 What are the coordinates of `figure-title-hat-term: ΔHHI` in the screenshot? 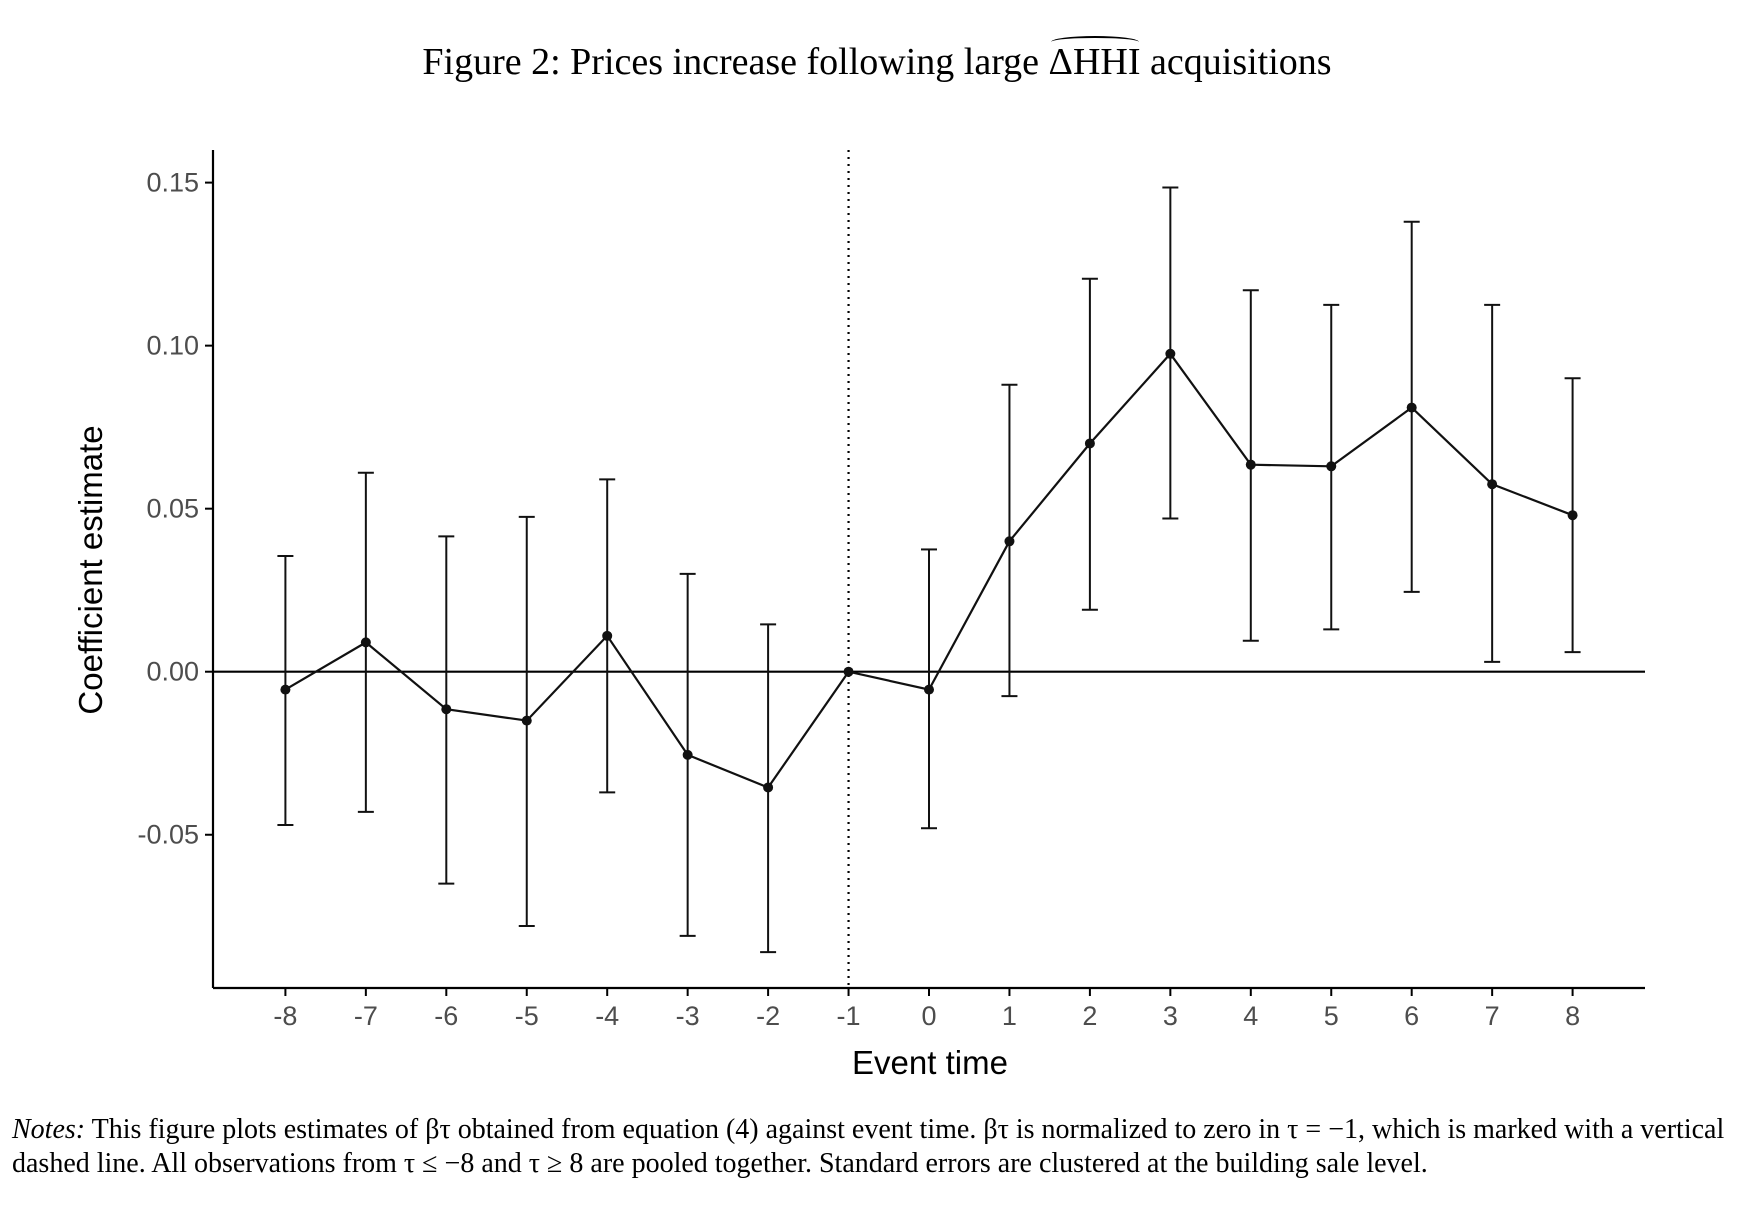 It's located at (1094, 59).